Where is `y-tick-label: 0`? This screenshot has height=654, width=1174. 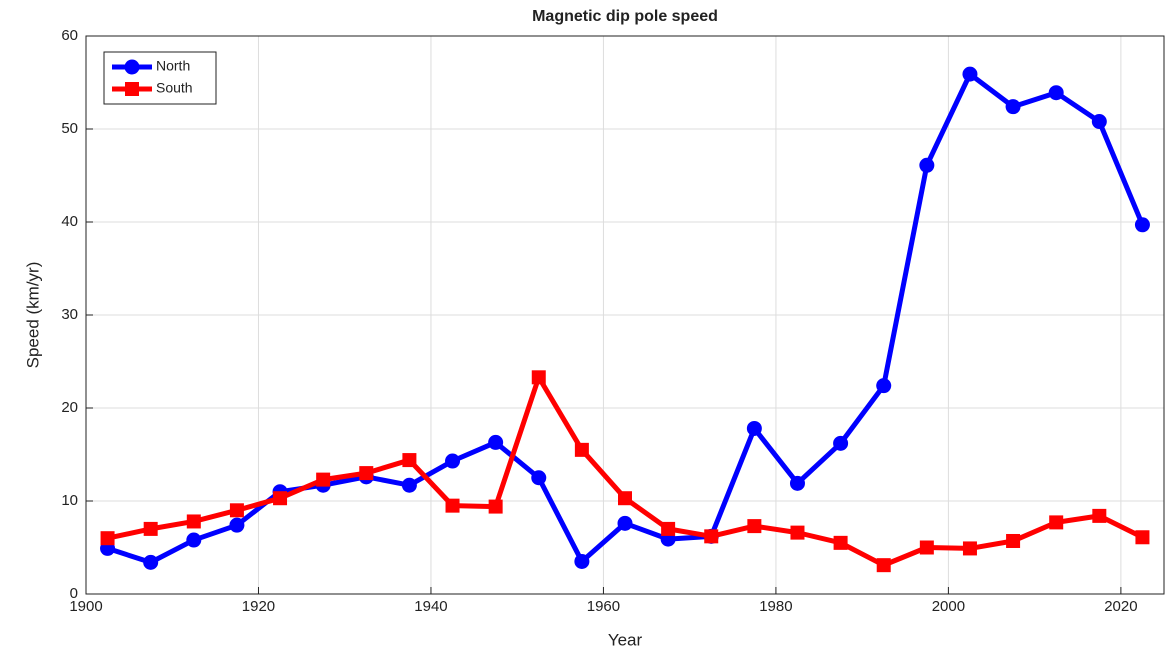 y-tick-label: 0 is located at coordinates (74, 593).